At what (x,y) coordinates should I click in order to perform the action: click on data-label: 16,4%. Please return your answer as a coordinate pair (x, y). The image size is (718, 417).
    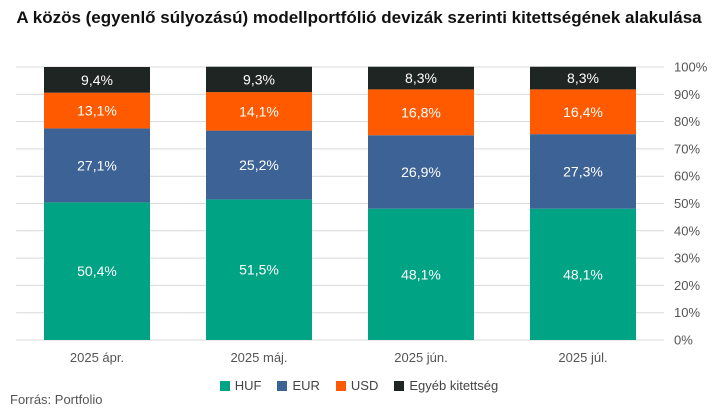
    Looking at the image, I should click on (583, 112).